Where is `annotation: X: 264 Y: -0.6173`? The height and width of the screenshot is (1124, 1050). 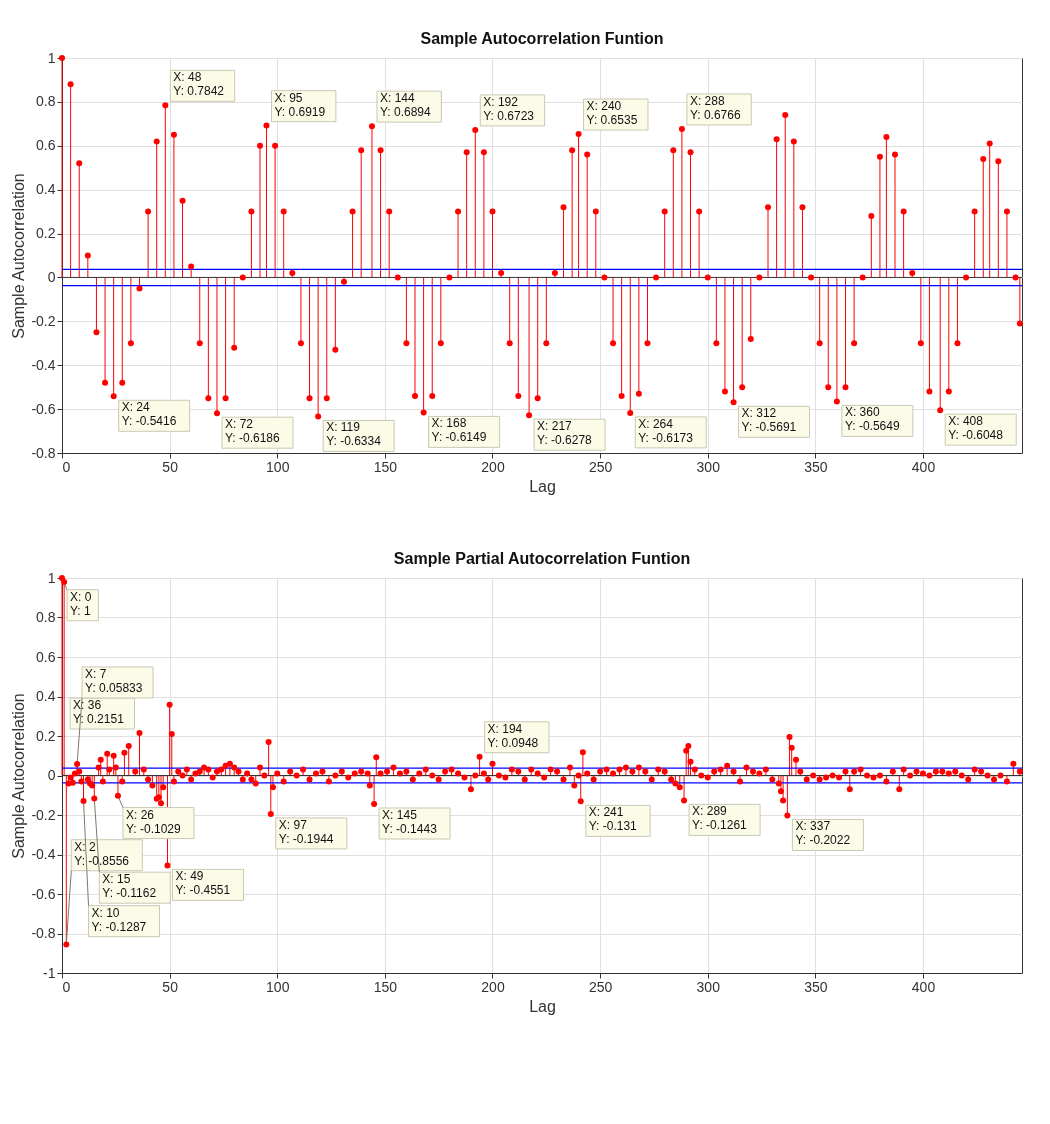 annotation: X: 264 Y: -0.6173 is located at coordinates (666, 430).